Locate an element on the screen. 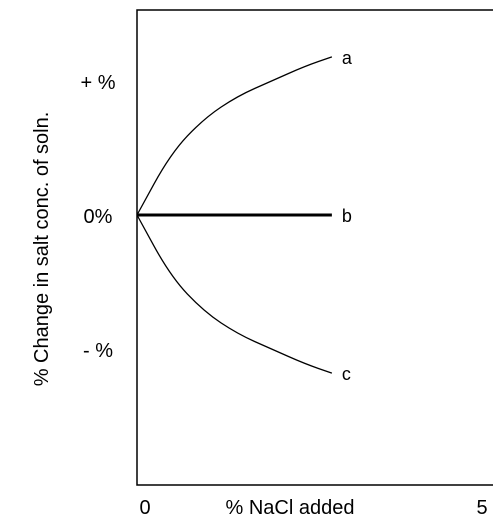 The image size is (493, 517). series-label-c: c is located at coordinates (346, 374).